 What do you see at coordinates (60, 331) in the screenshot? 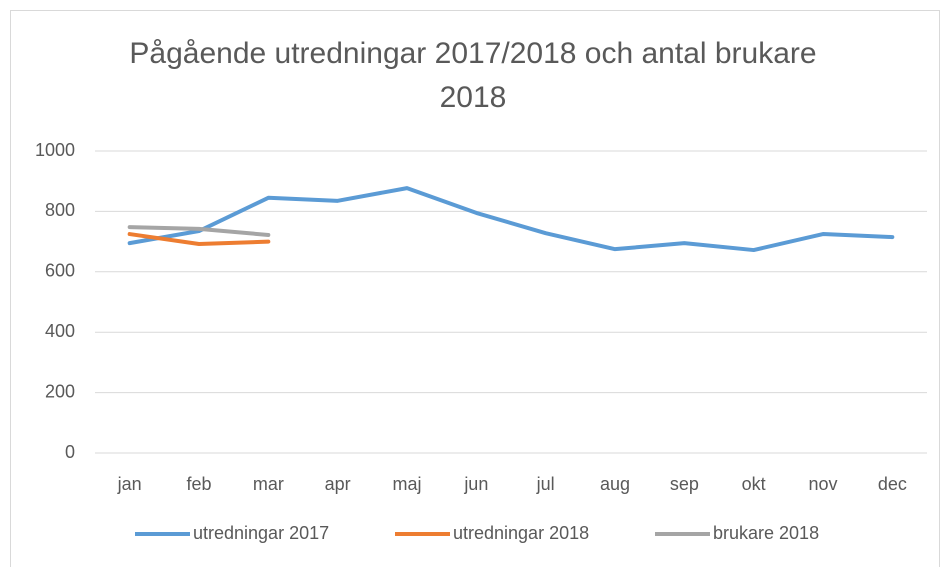
I see `y-tick-label: 400` at bounding box center [60, 331].